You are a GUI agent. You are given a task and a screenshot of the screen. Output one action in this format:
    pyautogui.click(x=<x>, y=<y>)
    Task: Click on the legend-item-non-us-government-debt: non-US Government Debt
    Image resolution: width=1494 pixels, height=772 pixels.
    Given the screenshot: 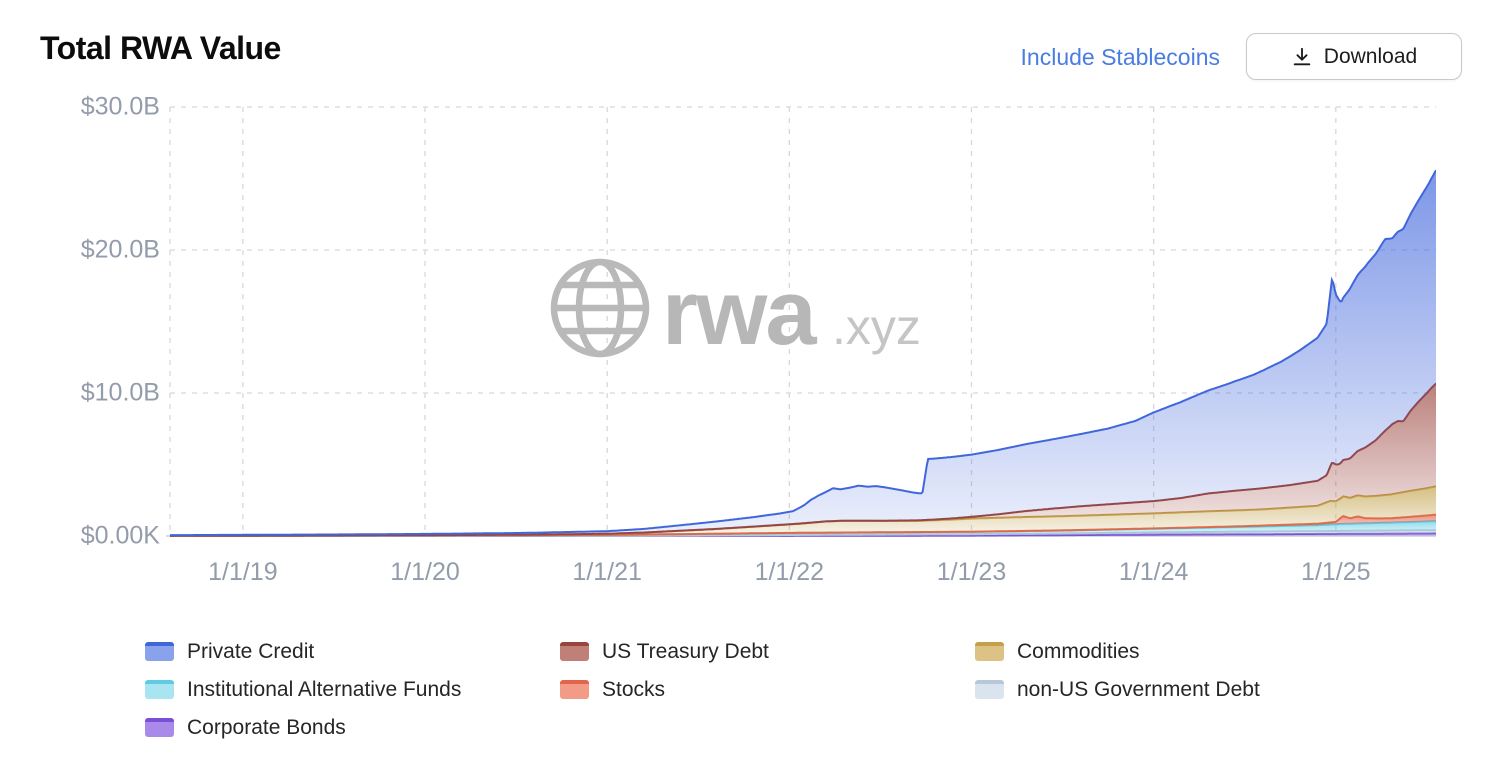 What is the action you would take?
    pyautogui.click(x=1117, y=689)
    